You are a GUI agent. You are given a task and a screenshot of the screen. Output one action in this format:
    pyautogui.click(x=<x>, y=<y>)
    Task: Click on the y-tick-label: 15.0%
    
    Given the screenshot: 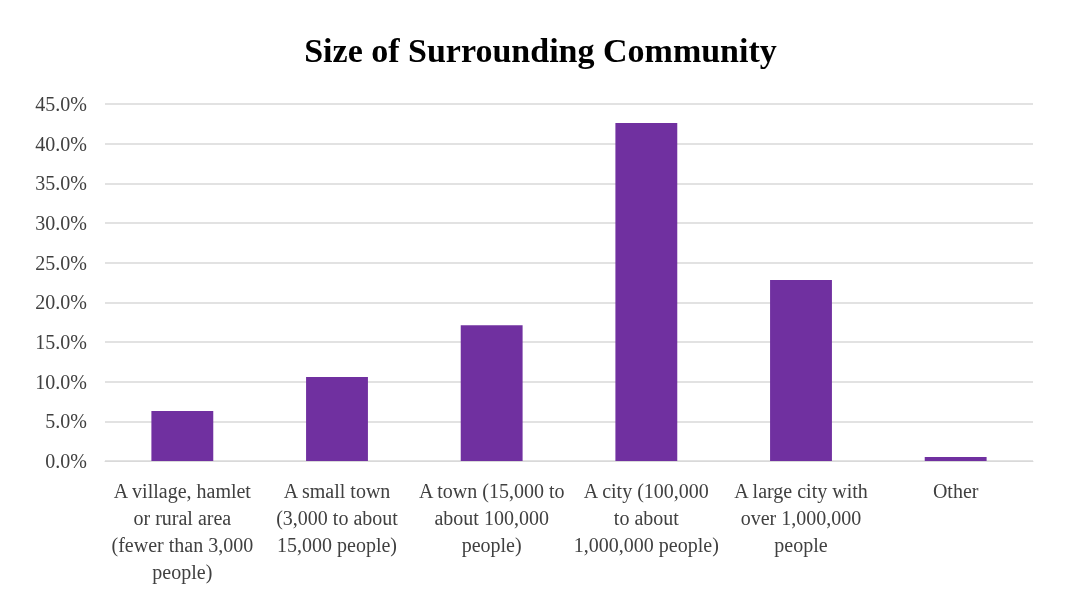 What is the action you would take?
    pyautogui.click(x=61, y=342)
    